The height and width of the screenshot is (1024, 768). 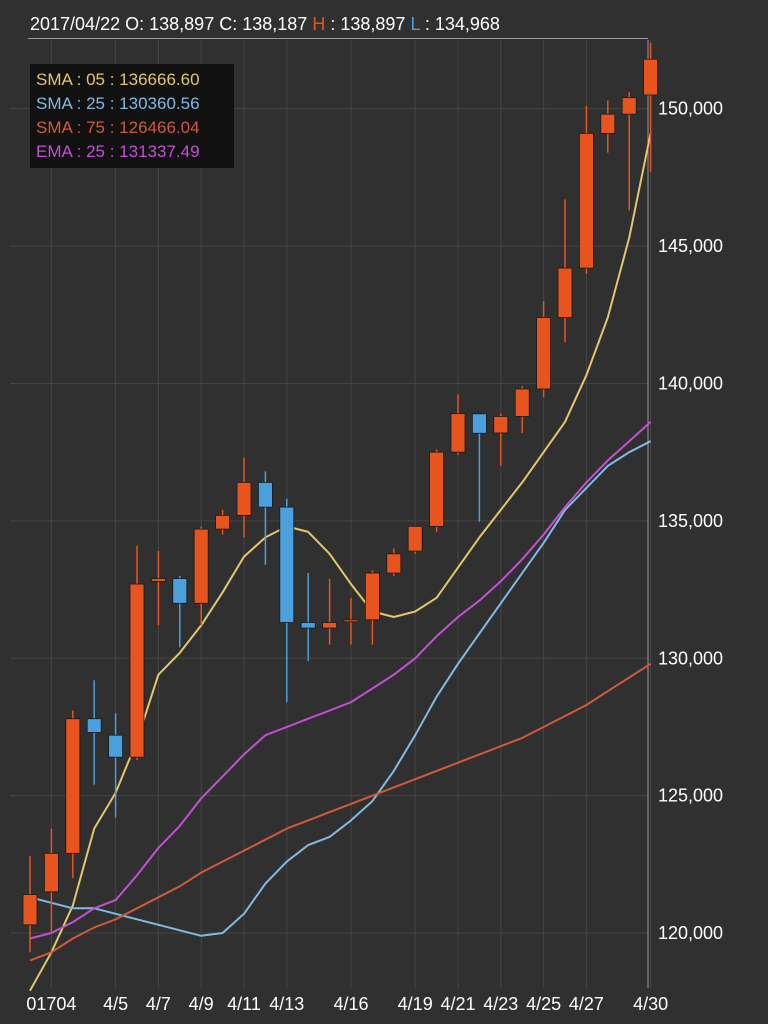 I want to click on legend-name: EMA, so click(x=54, y=151).